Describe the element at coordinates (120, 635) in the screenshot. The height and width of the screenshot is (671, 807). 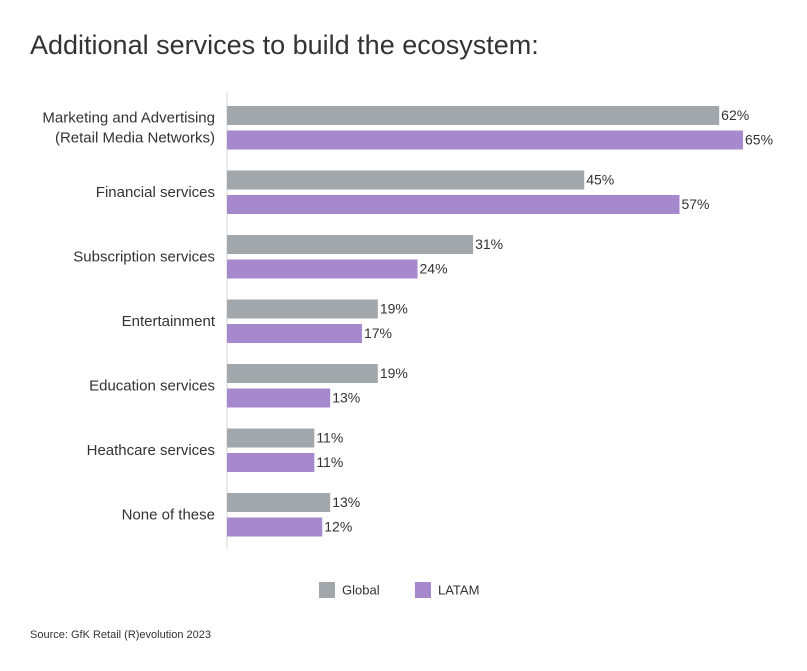
I see `source: Source: GfK Retail (R)evolution 2023` at that location.